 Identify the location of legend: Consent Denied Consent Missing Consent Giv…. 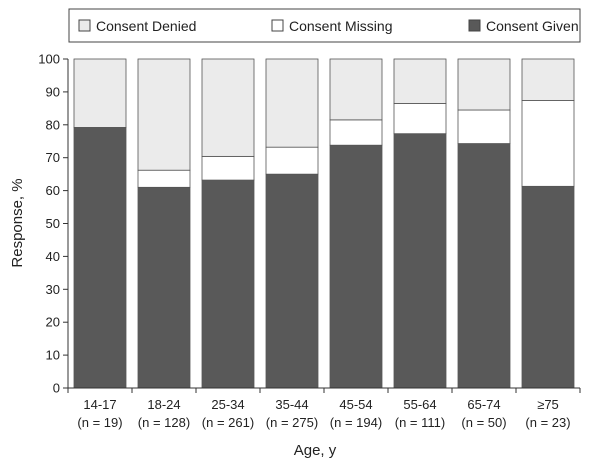
(324, 25).